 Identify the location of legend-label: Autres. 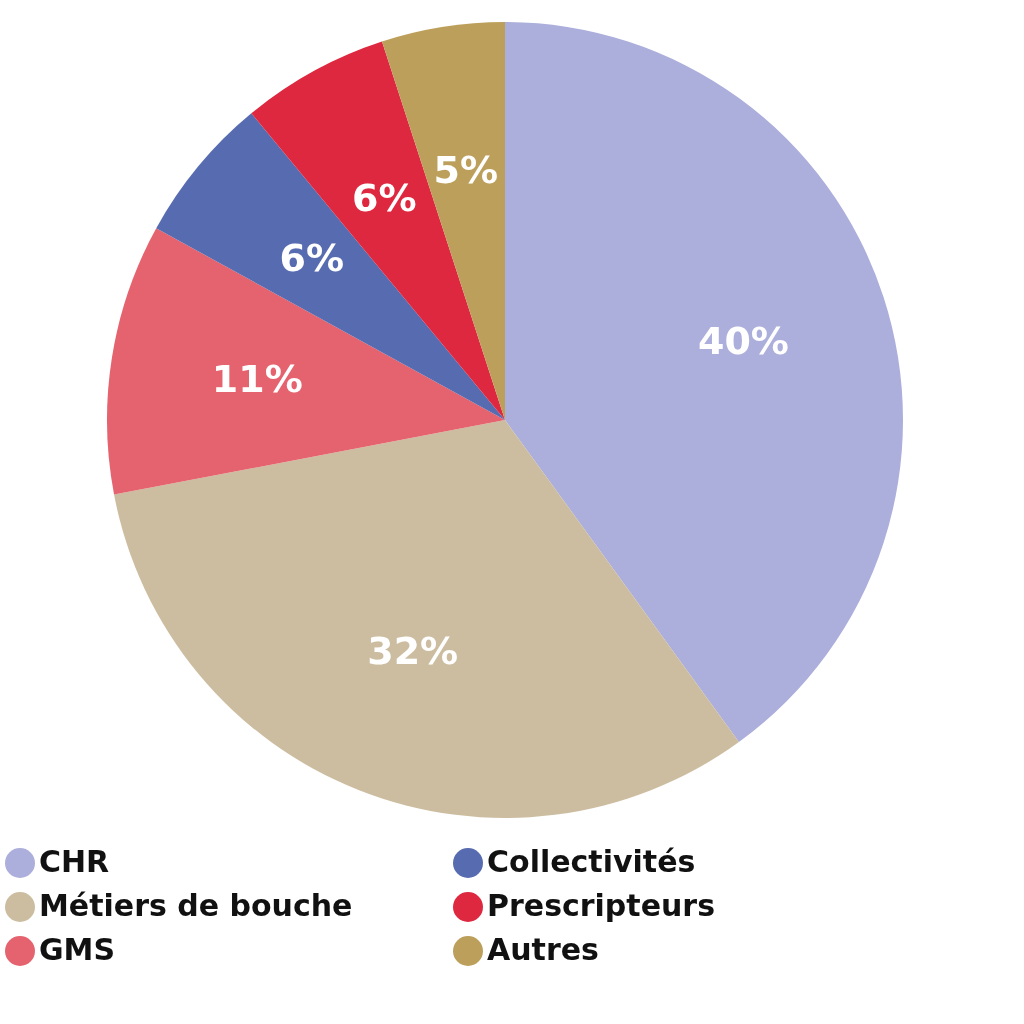
(543, 949).